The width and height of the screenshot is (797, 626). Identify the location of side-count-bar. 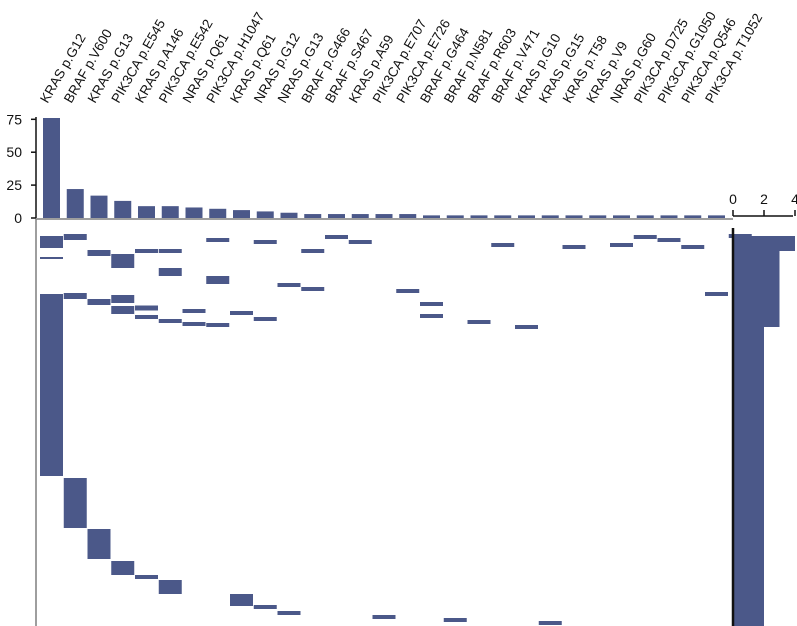
(741, 431).